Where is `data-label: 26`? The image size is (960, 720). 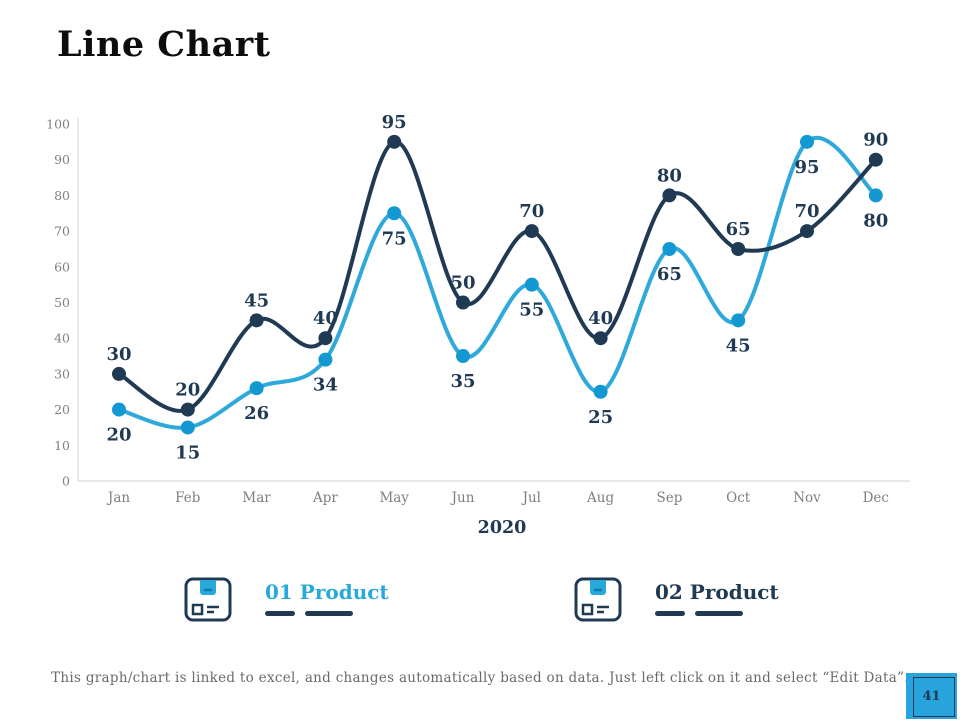 data-label: 26 is located at coordinates (256, 413).